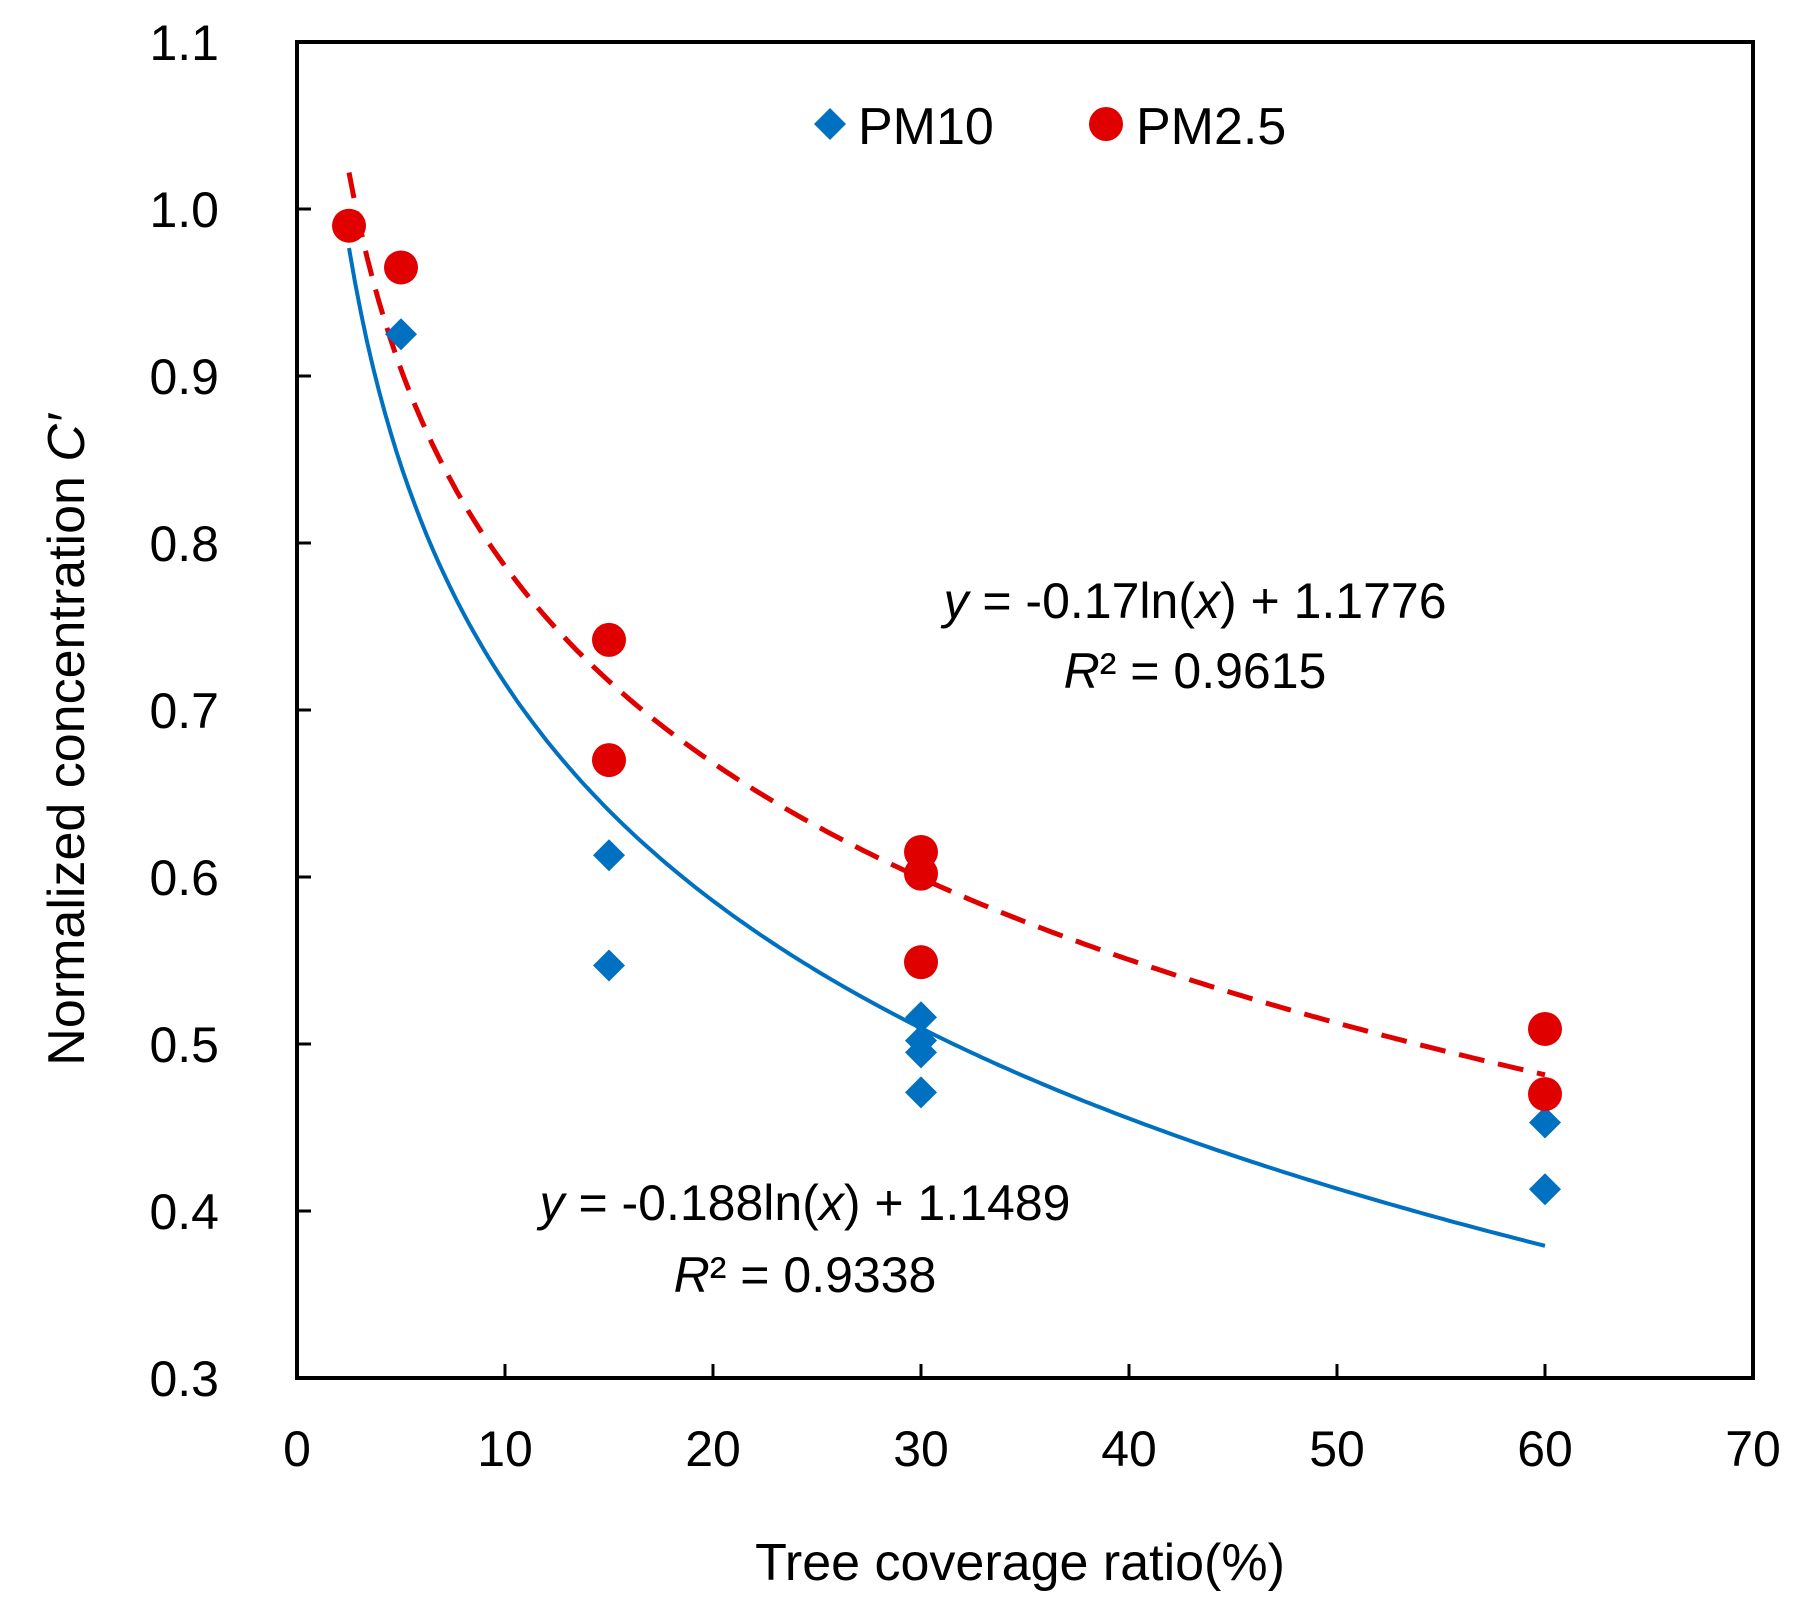 This screenshot has height=1614, width=1797. Describe the element at coordinates (1193, 636) in the screenshot. I see `pm25-trendline-annotation: y = -0.17ln(x) + 1.1776 R² = 0.9615` at that location.